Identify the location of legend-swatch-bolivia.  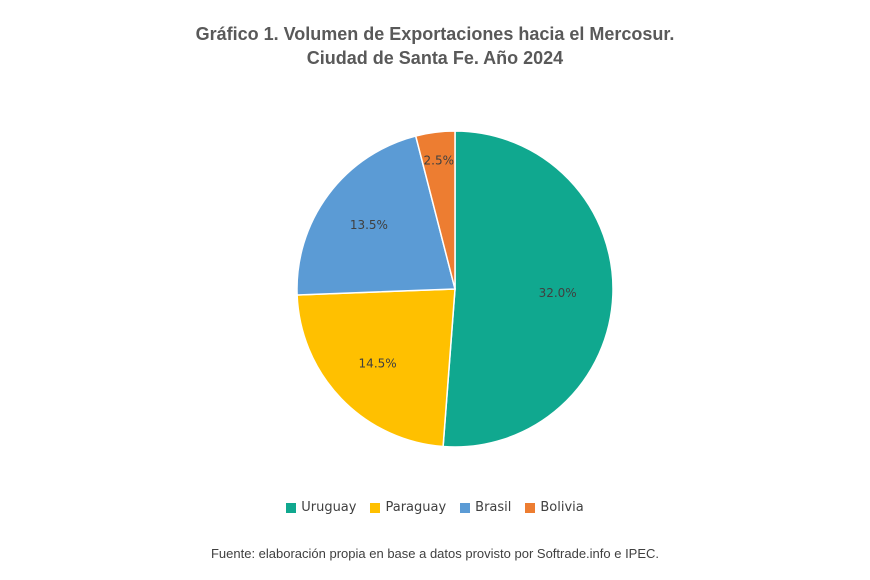
(530, 507).